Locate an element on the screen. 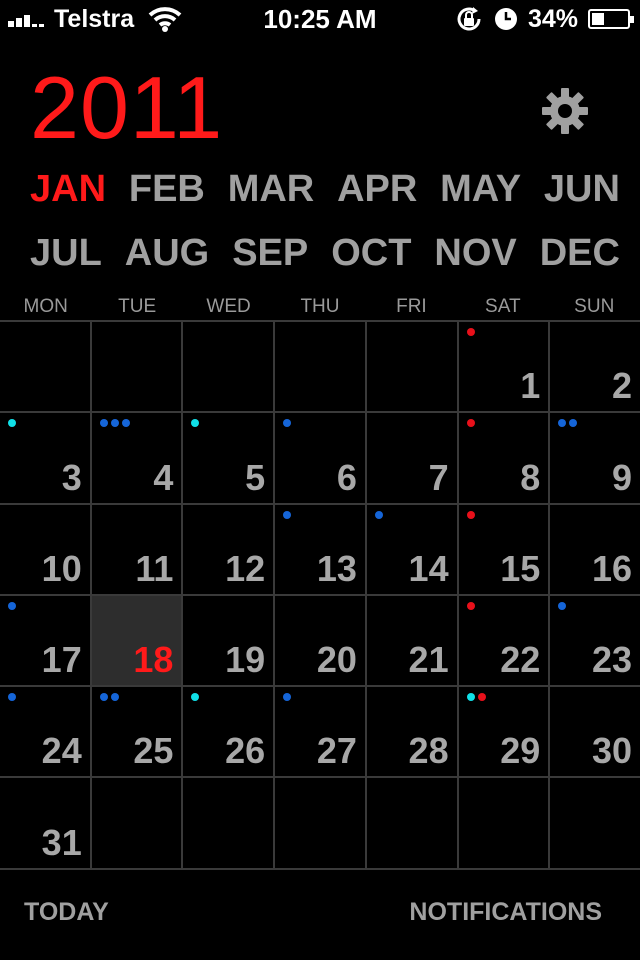 Image resolution: width=640 pixels, height=960 pixels. battery-fill is located at coordinates (598, 19).